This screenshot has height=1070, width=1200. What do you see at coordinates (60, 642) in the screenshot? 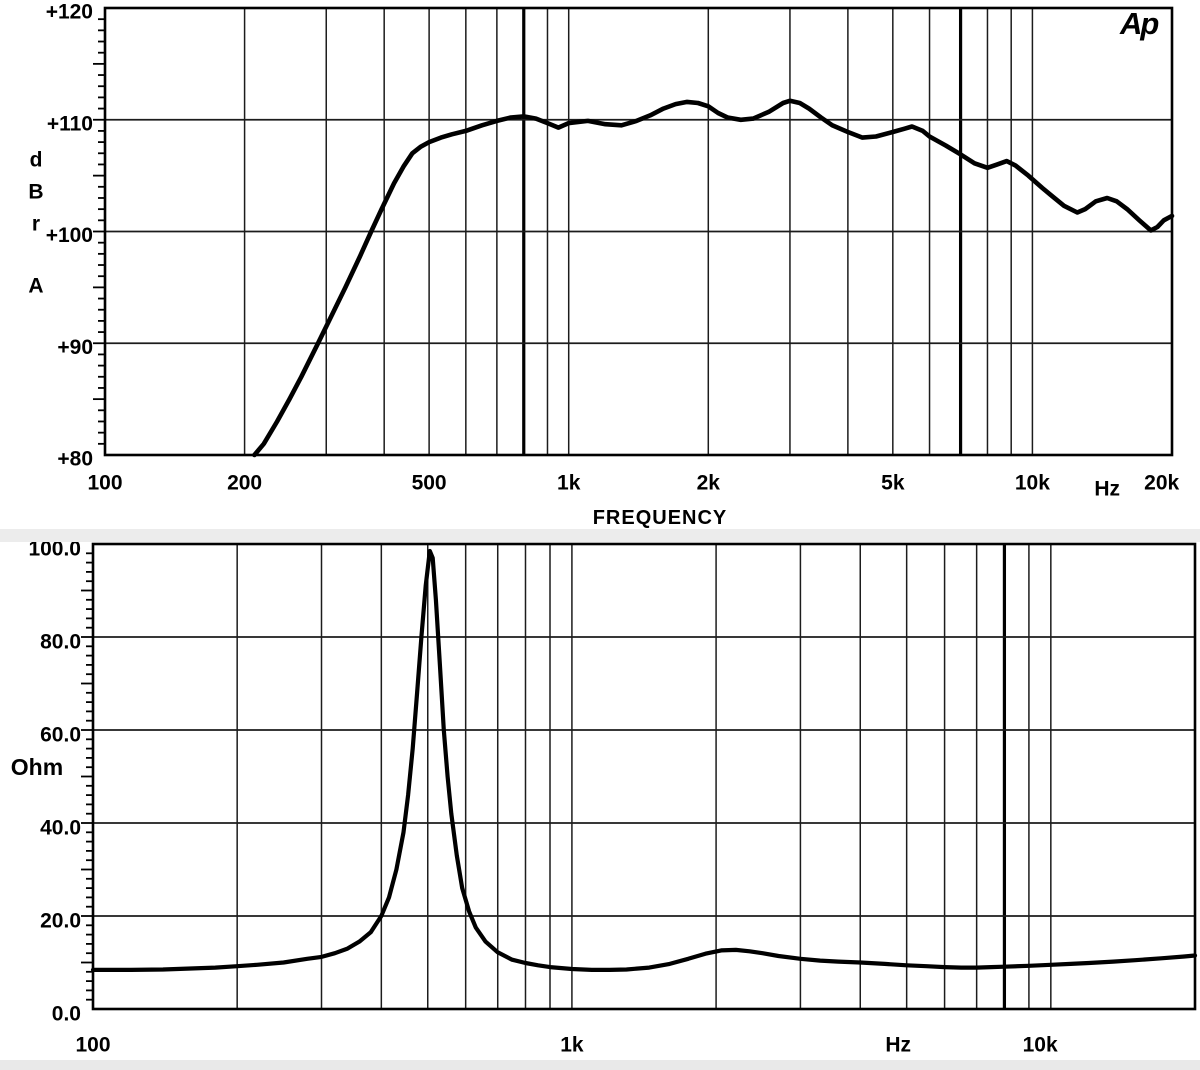
I see `y-tick-label: 80.0` at bounding box center [60, 642].